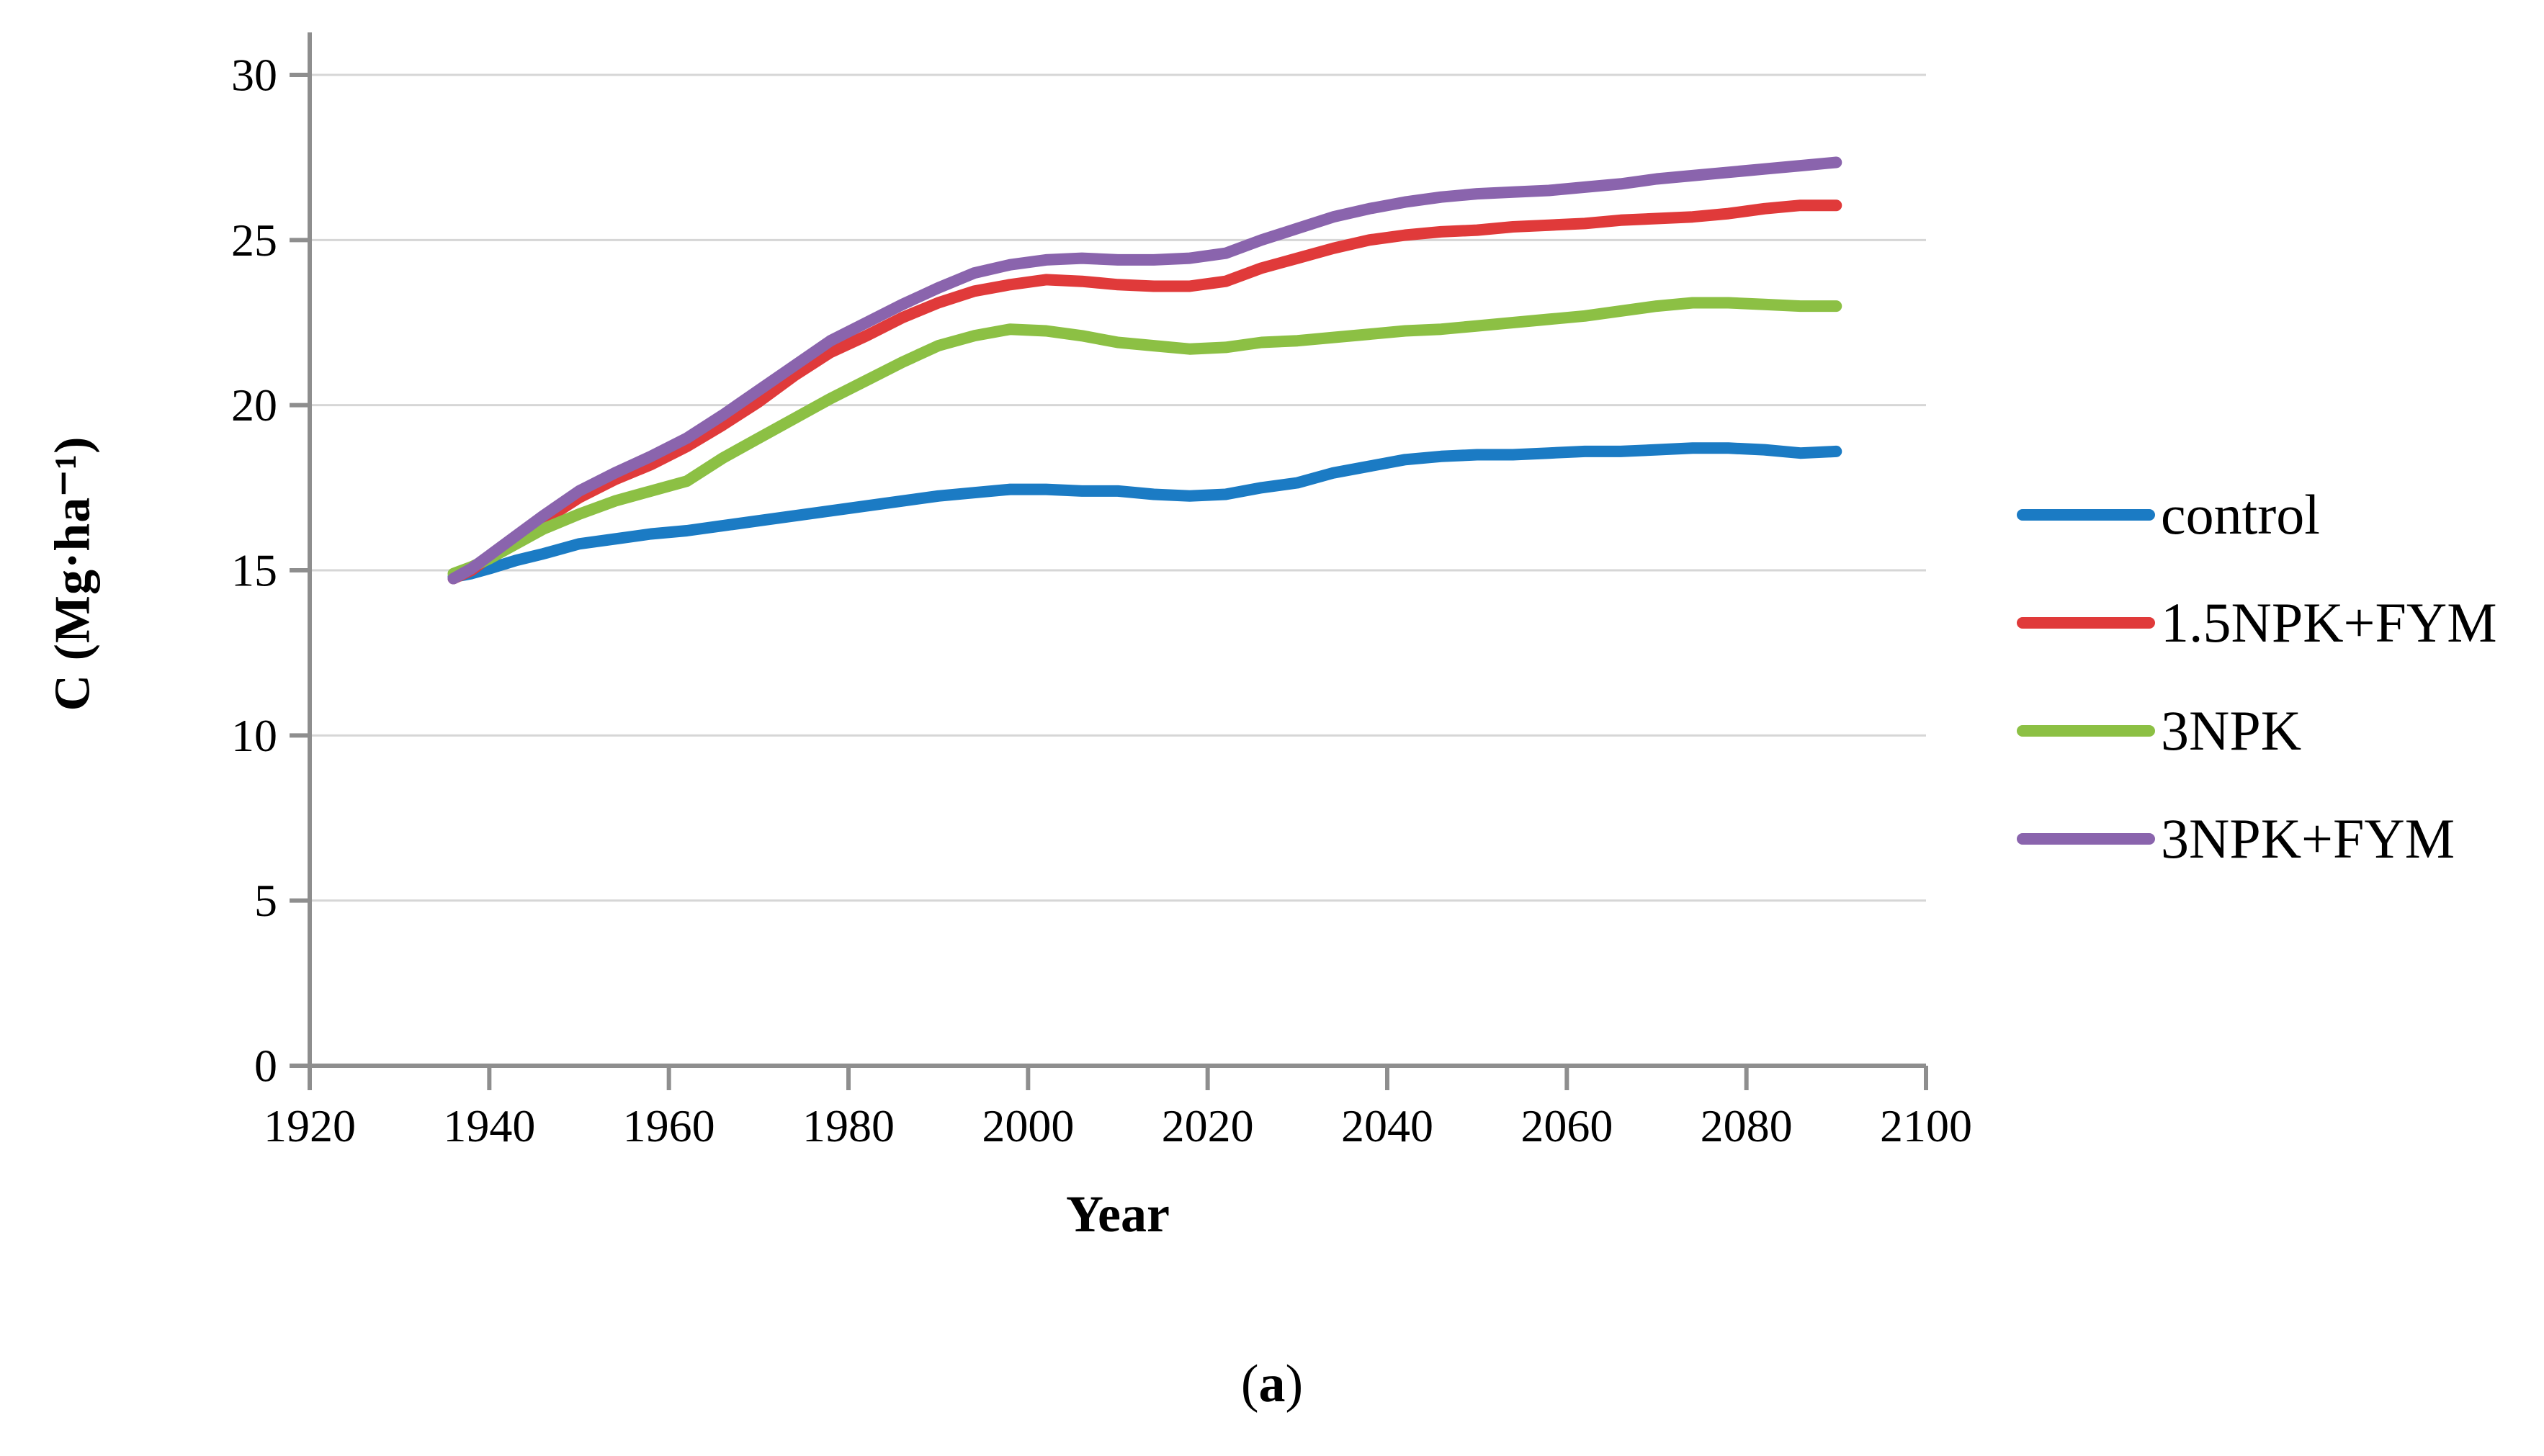 The image size is (2544, 1456). I want to click on legend-item-1.5NPK+FYM: 1.5NPK+FYM, so click(2257, 623).